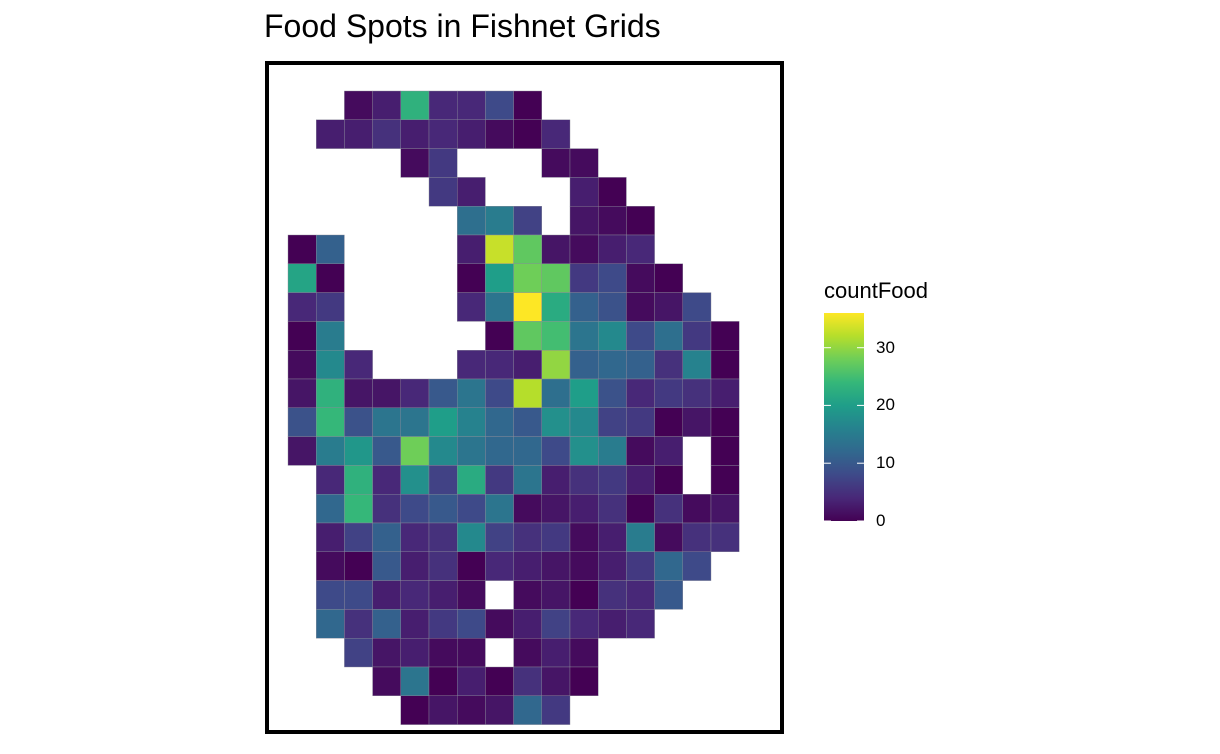 The image size is (1220, 754). I want to click on legend-ticks, so click(844, 434).